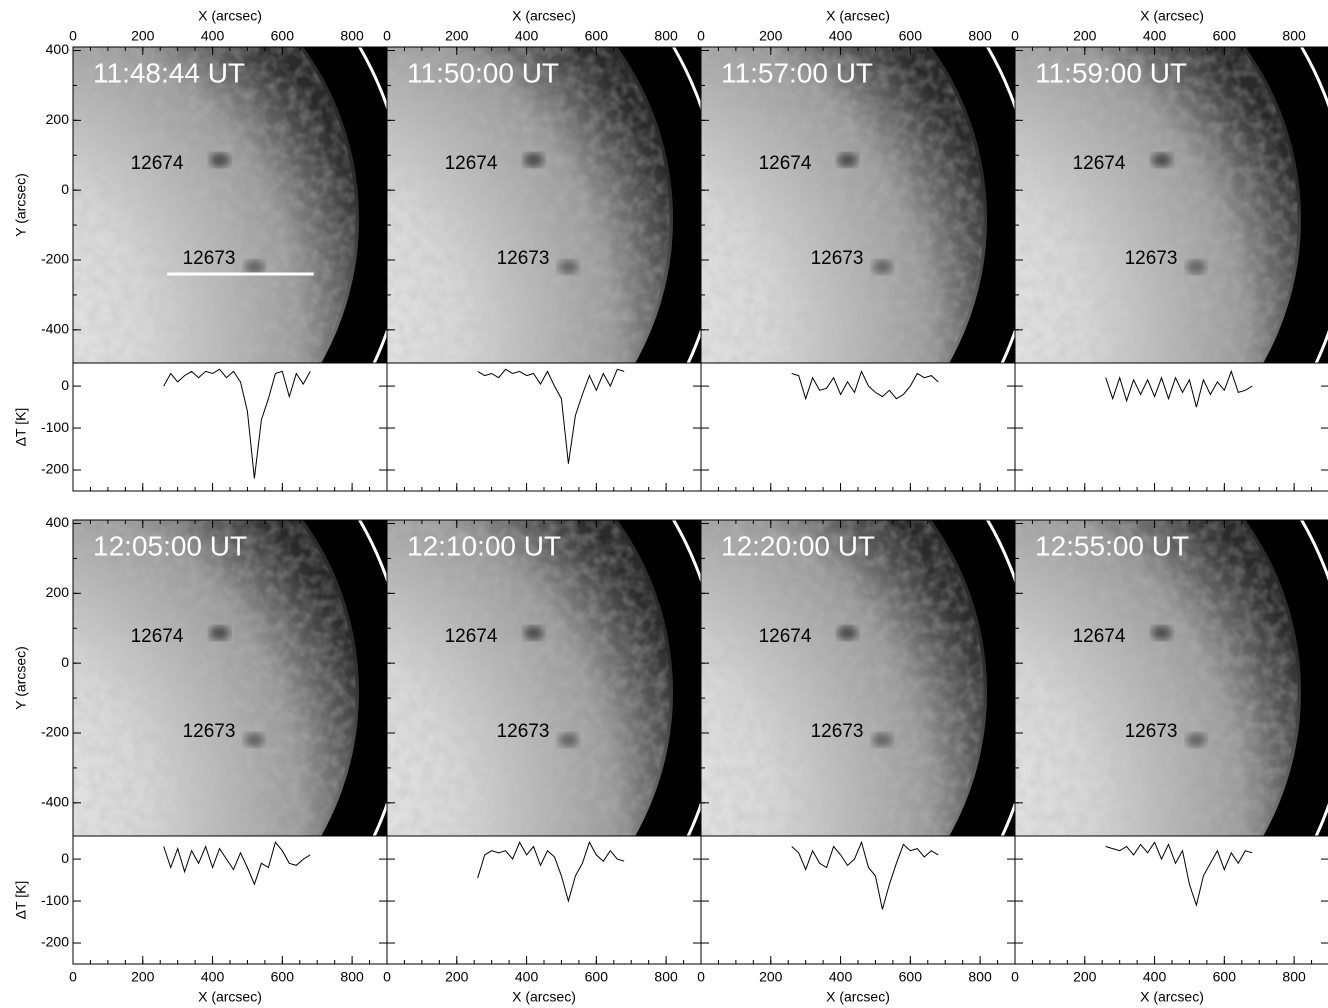 The height and width of the screenshot is (1008, 1328). Describe the element at coordinates (1111, 72) in the screenshot. I see `panel-title: 11:59:00 UT` at that location.